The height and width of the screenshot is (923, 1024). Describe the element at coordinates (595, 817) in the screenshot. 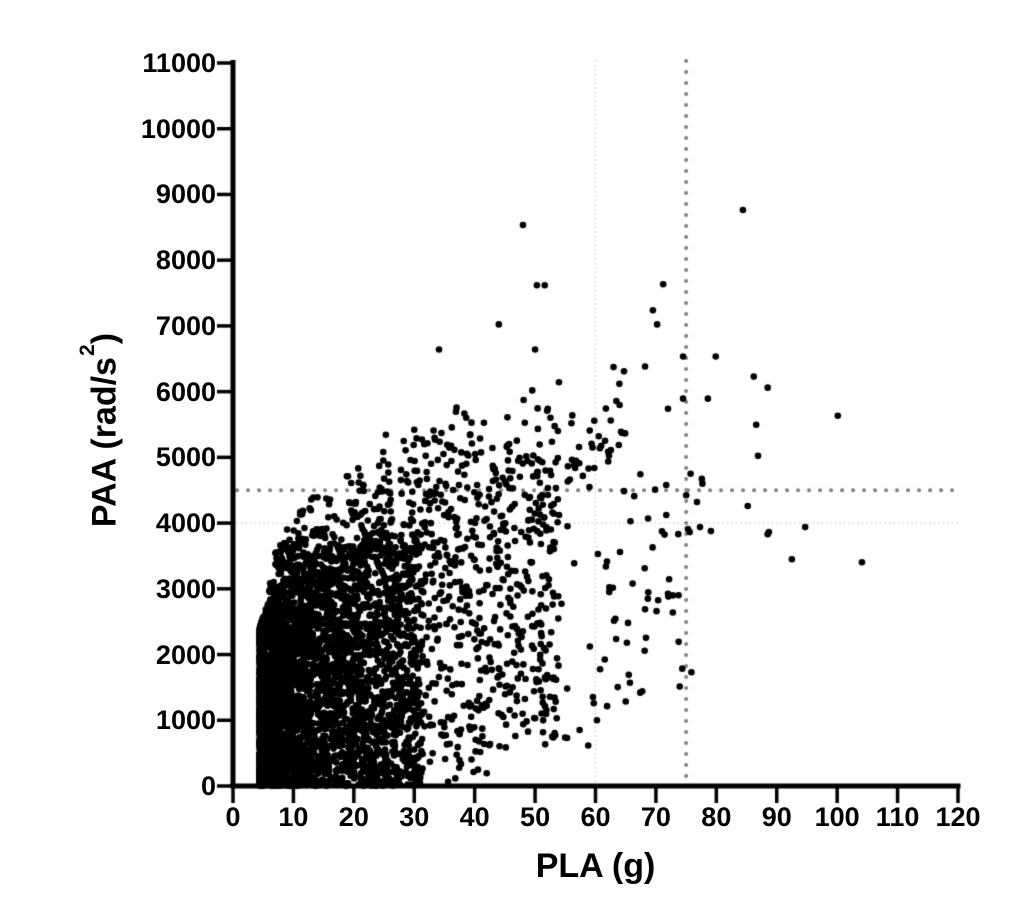

I see `x-tick-label: 60` at that location.